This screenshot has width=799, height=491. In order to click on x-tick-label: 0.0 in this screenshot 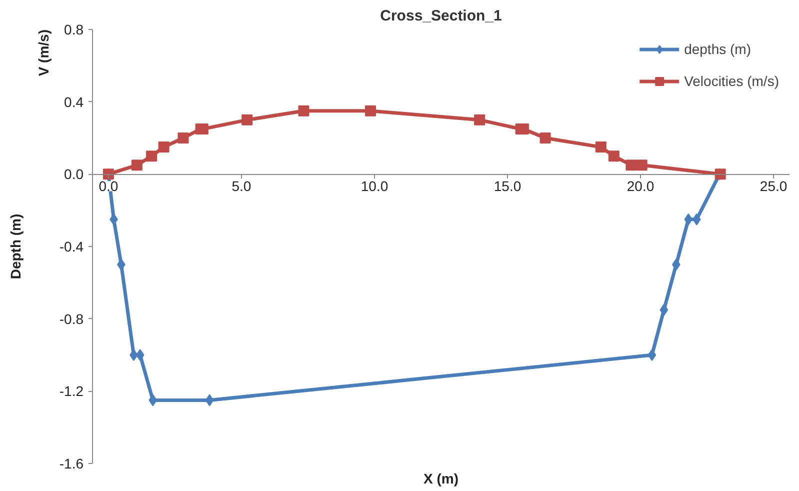, I will do `click(108, 186)`.